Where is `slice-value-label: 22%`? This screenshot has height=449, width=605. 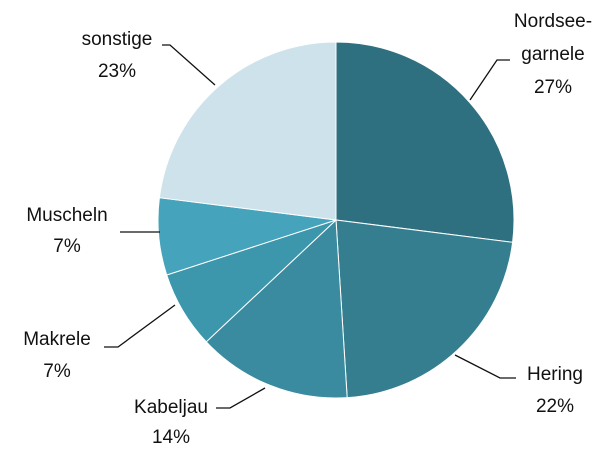 slice-value-label: 22% is located at coordinates (555, 406).